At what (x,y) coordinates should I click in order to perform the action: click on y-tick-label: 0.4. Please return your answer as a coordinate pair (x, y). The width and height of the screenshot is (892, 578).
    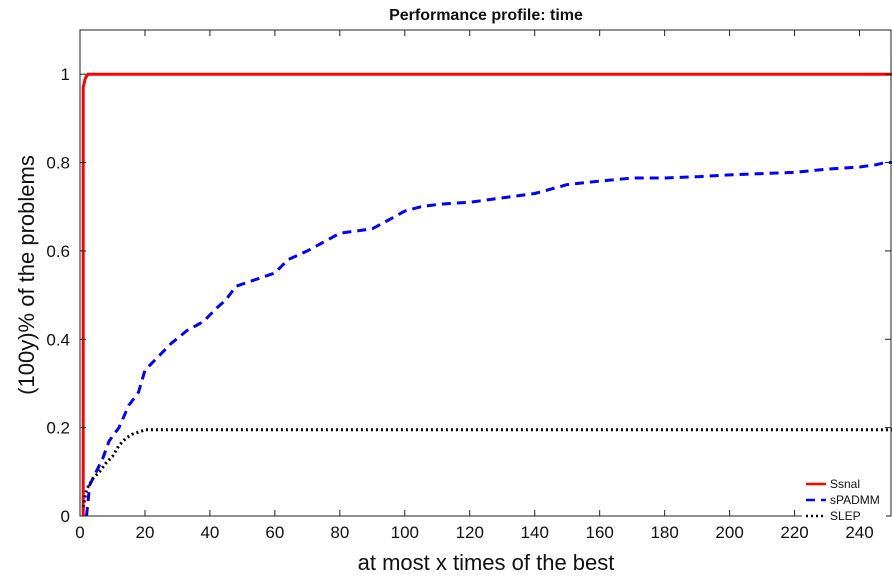
    Looking at the image, I should click on (58, 339).